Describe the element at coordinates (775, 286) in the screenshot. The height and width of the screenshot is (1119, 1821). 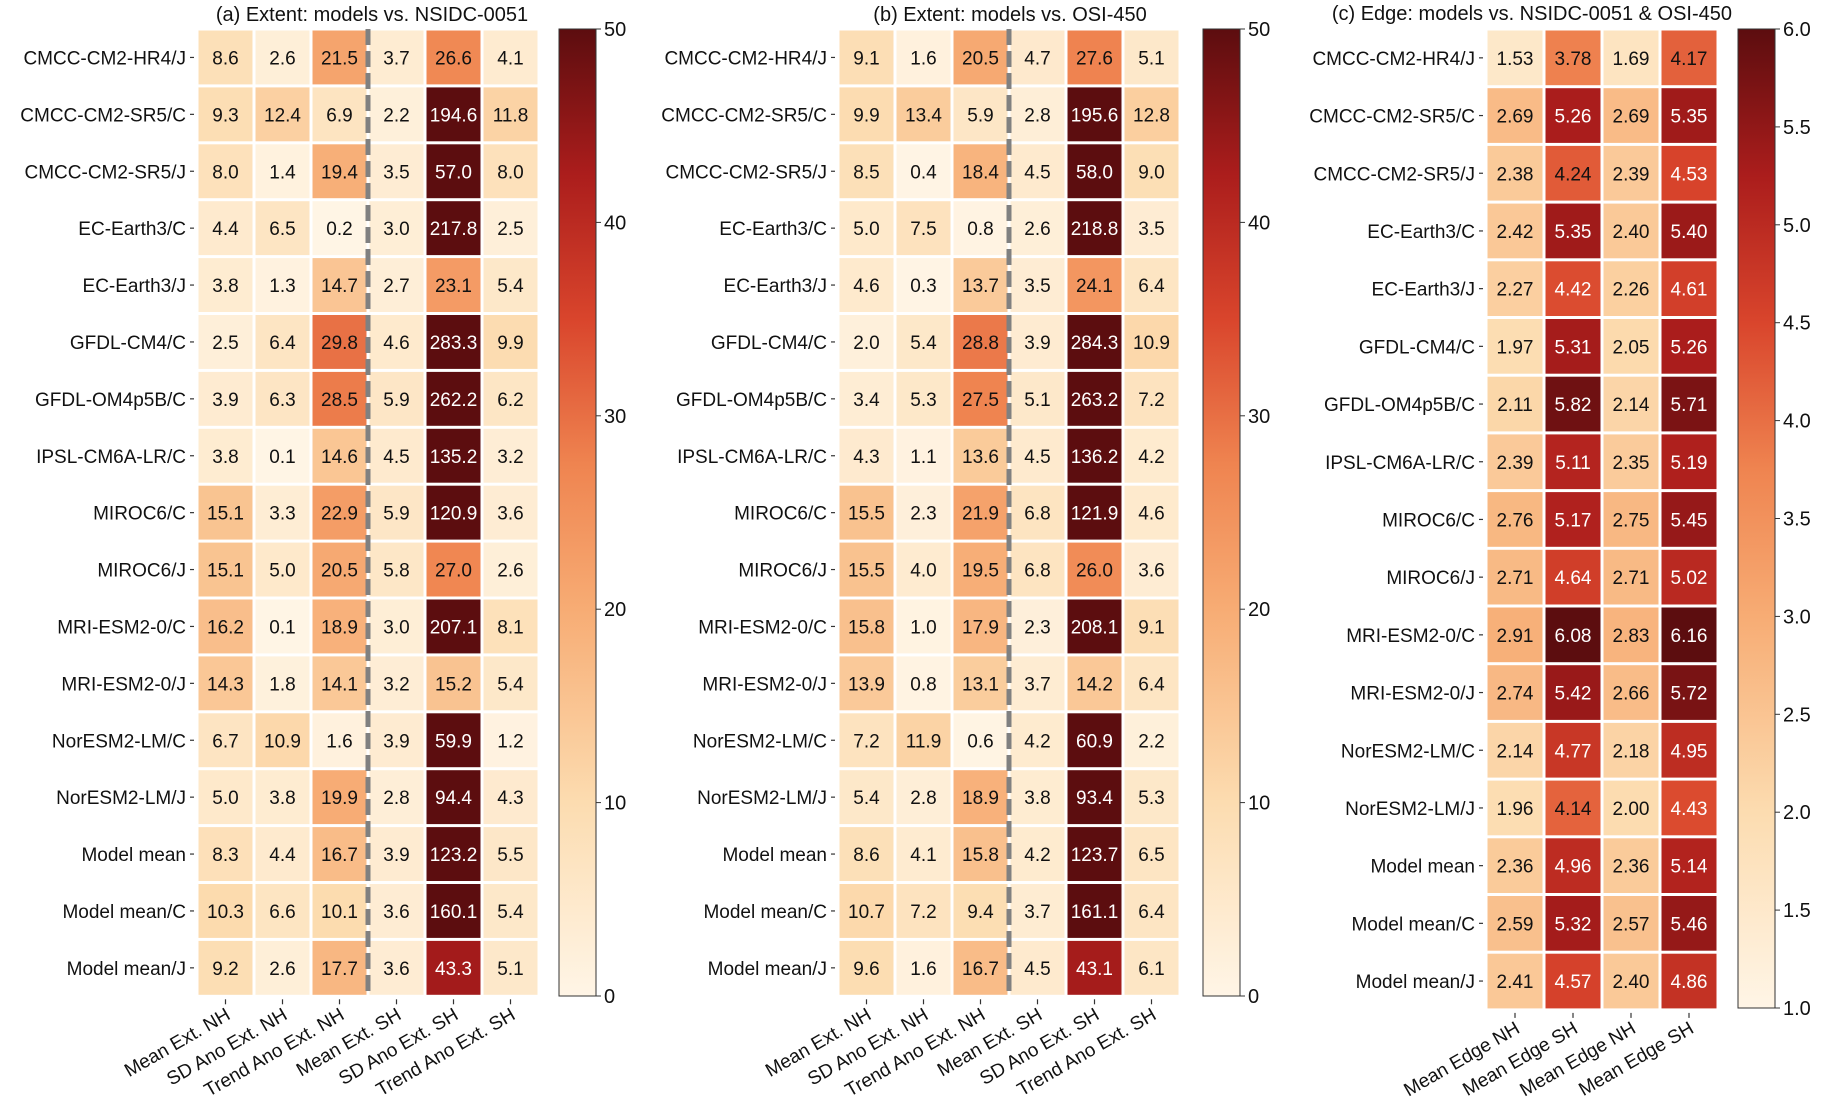
I see `row-label: EC-Earth3/J` at that location.